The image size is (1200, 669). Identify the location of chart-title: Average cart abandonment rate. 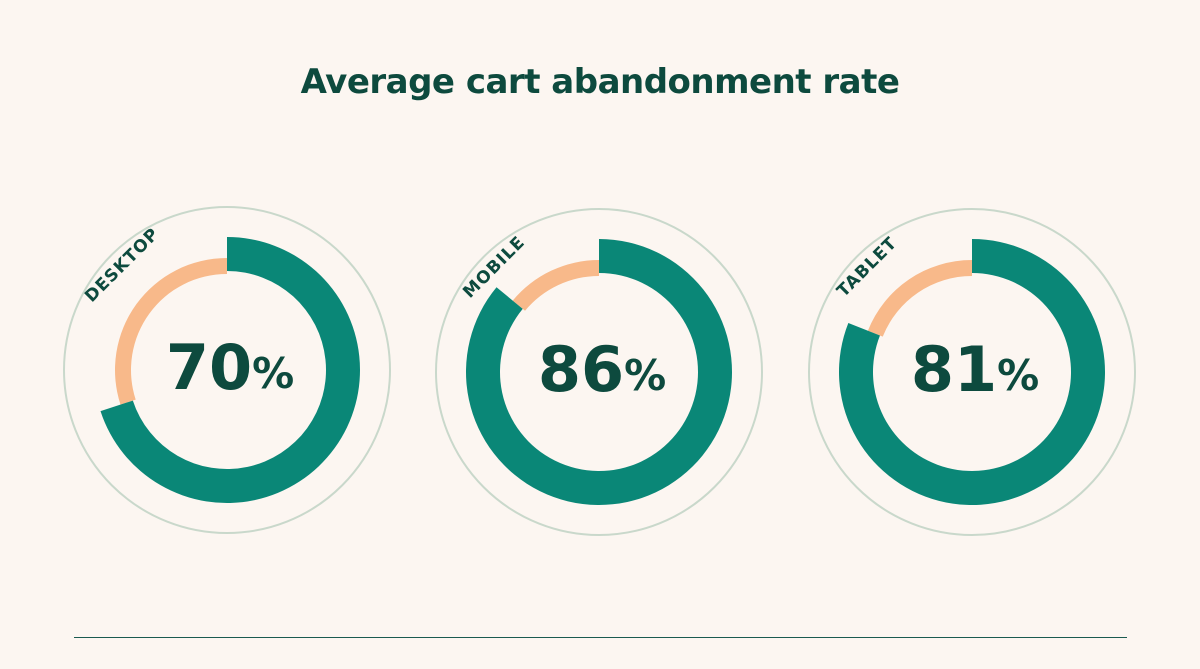
(600, 82).